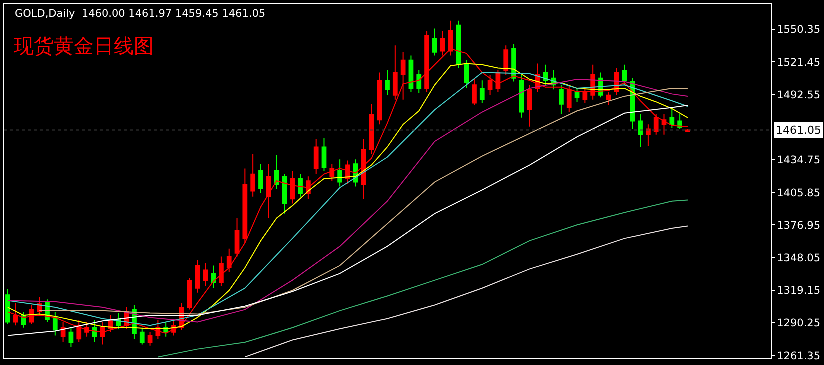 The height and width of the screenshot is (365, 824). I want to click on y-tick-label: 1348.05, so click(799, 258).